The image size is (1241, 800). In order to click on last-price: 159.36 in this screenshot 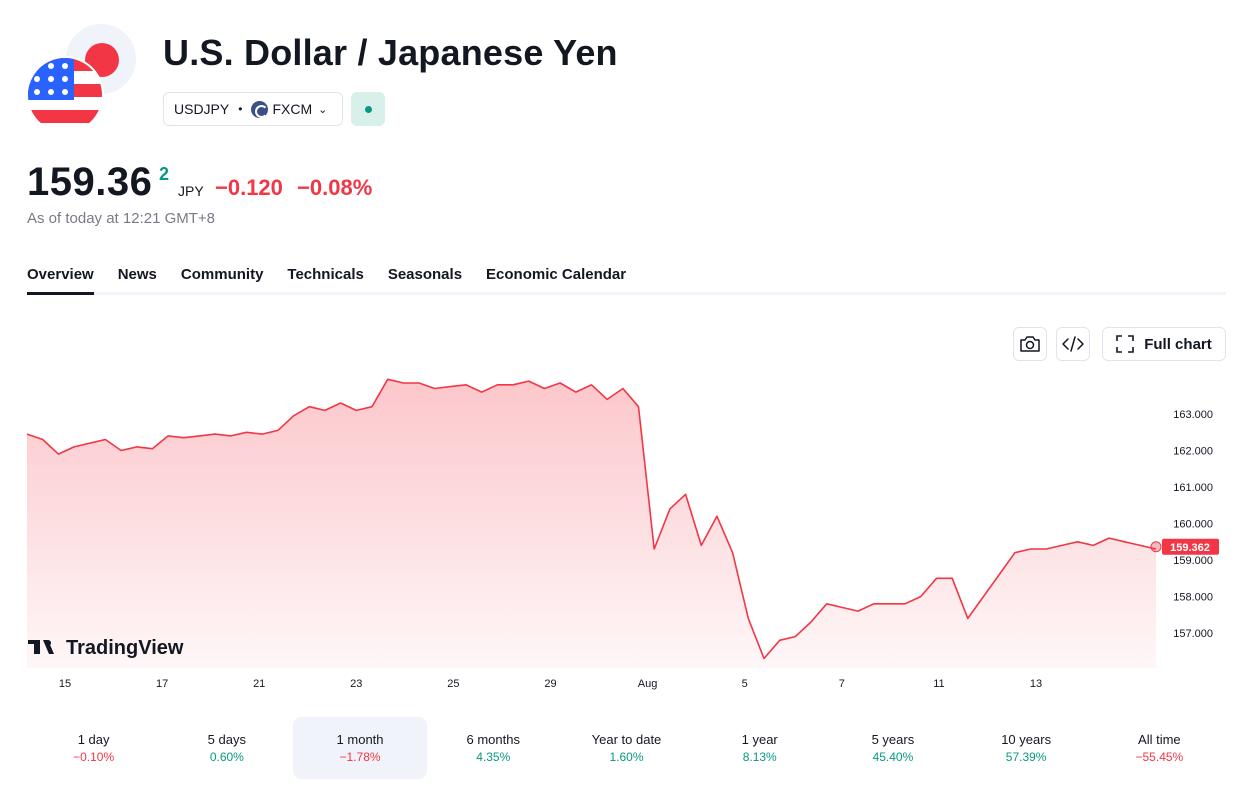, I will do `click(90, 182)`.